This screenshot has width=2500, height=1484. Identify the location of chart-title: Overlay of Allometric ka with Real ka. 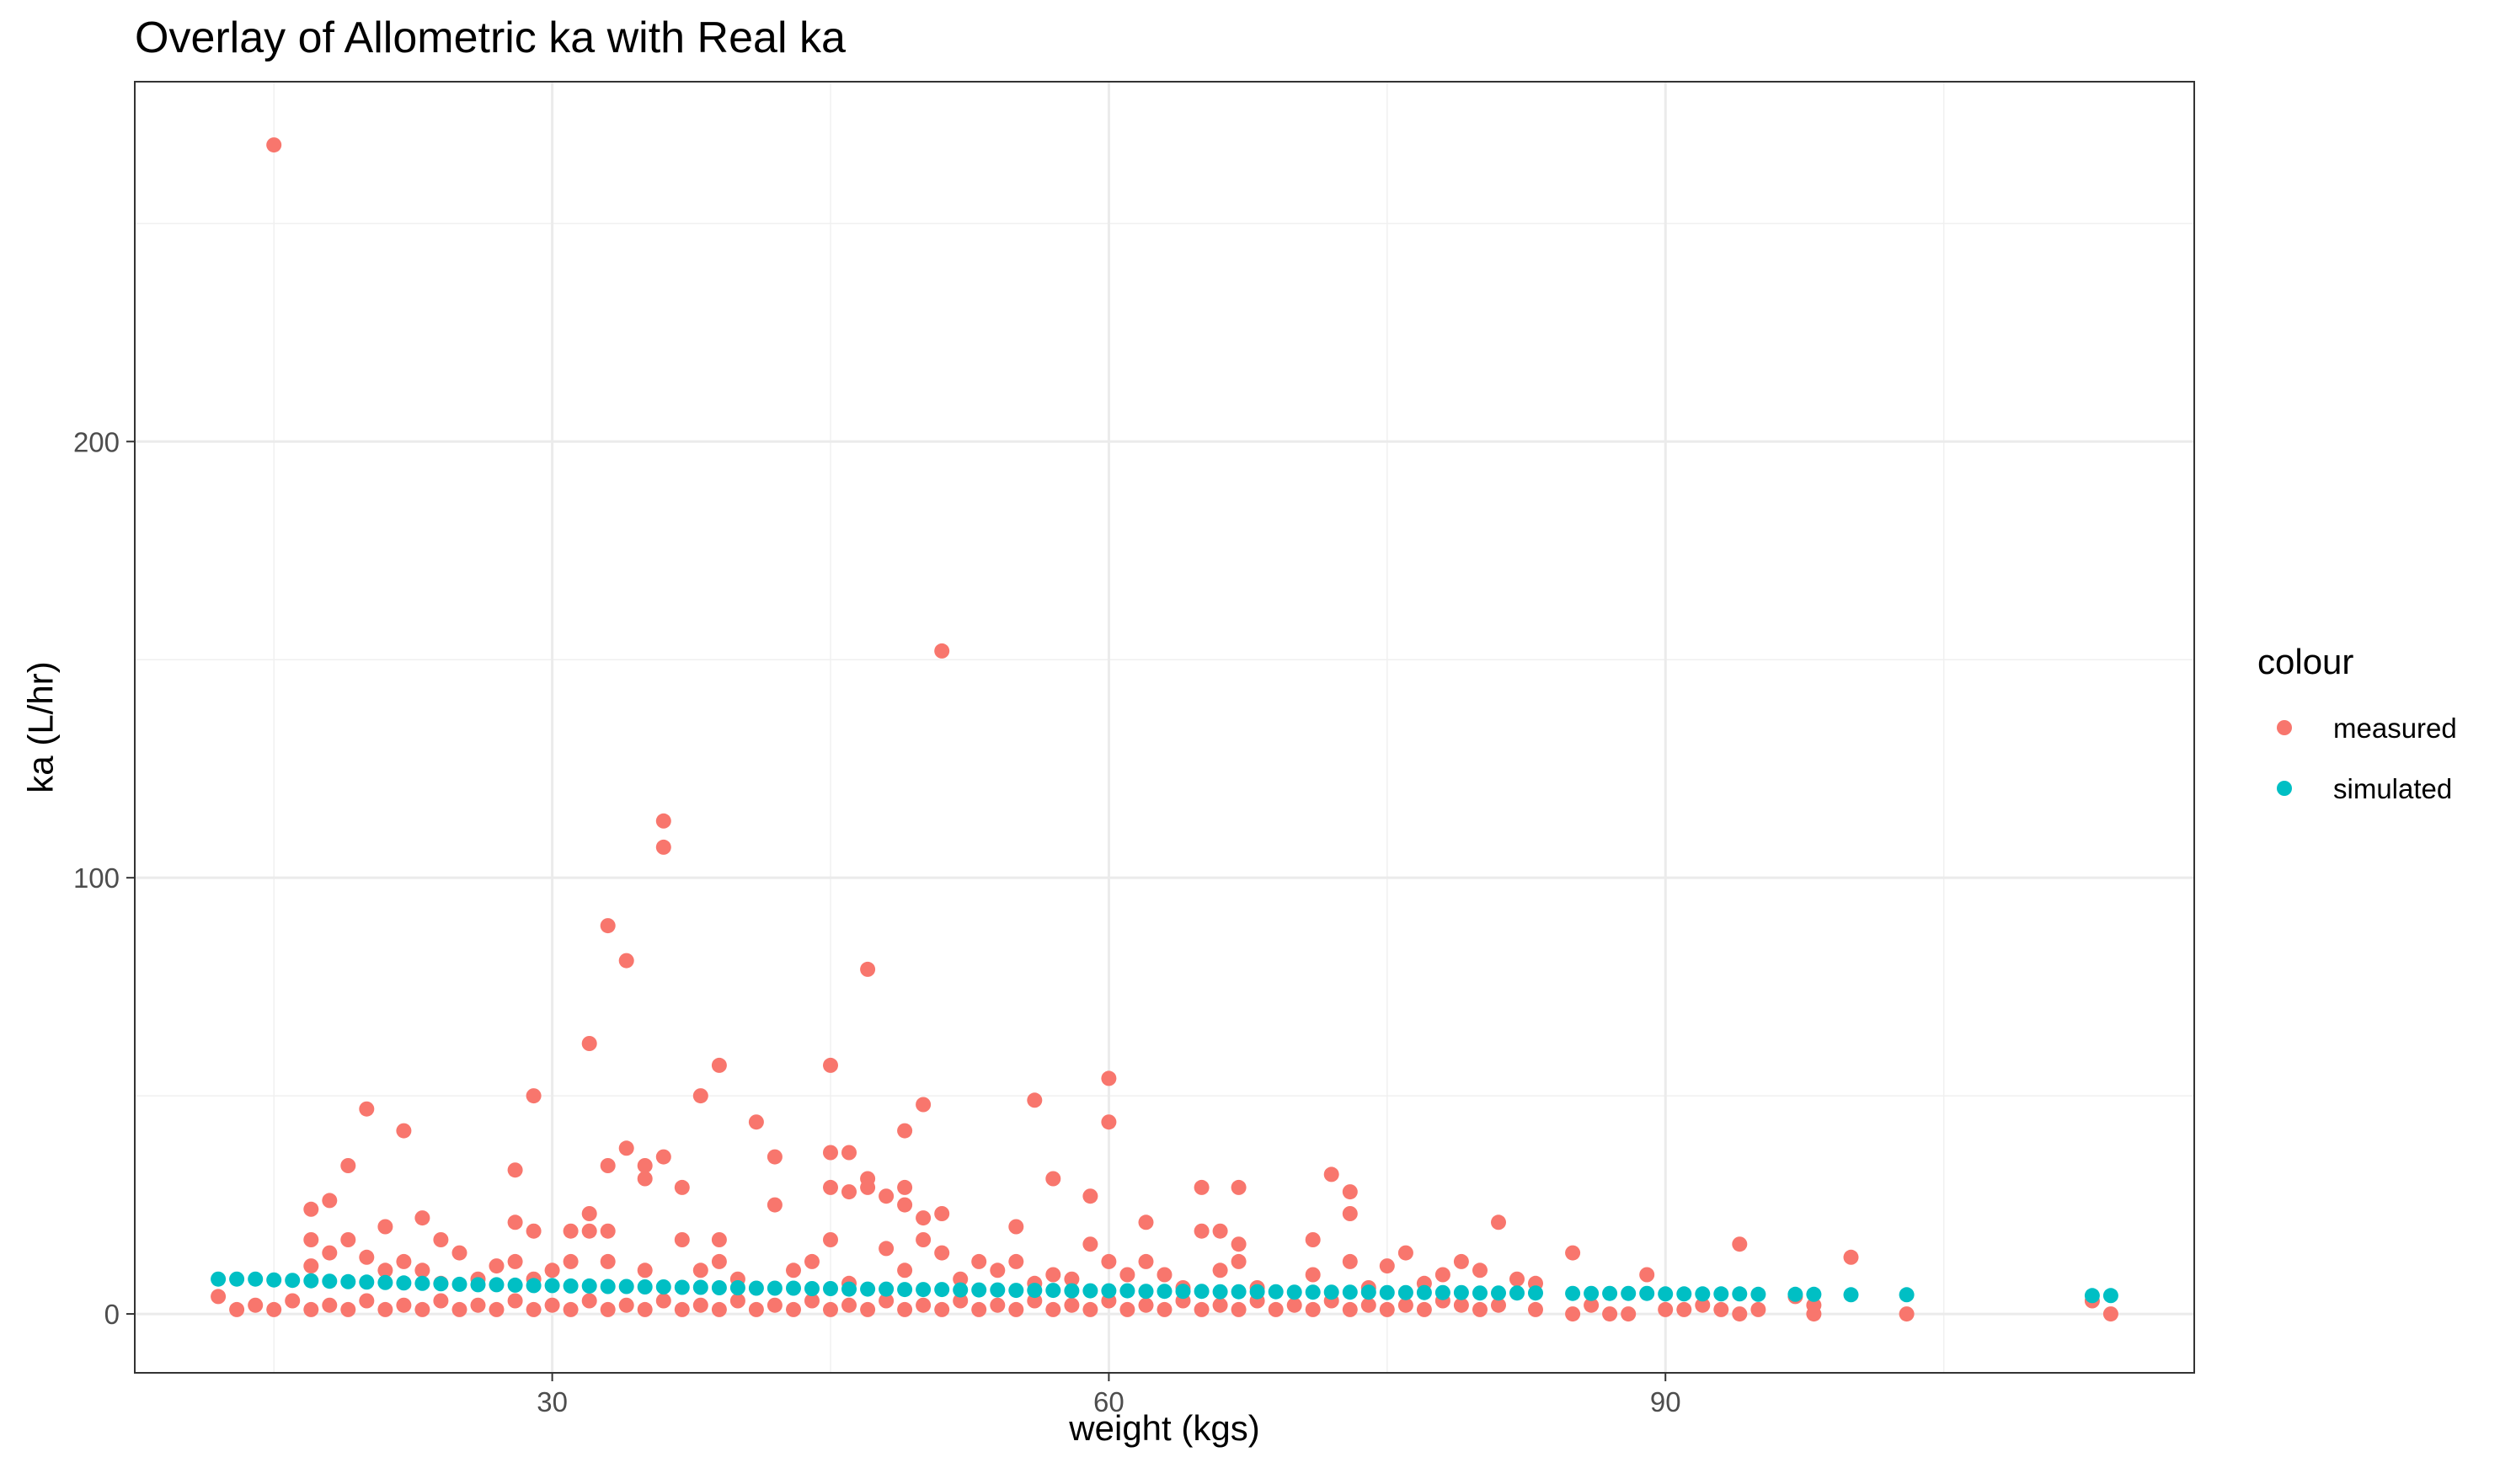
(490, 38).